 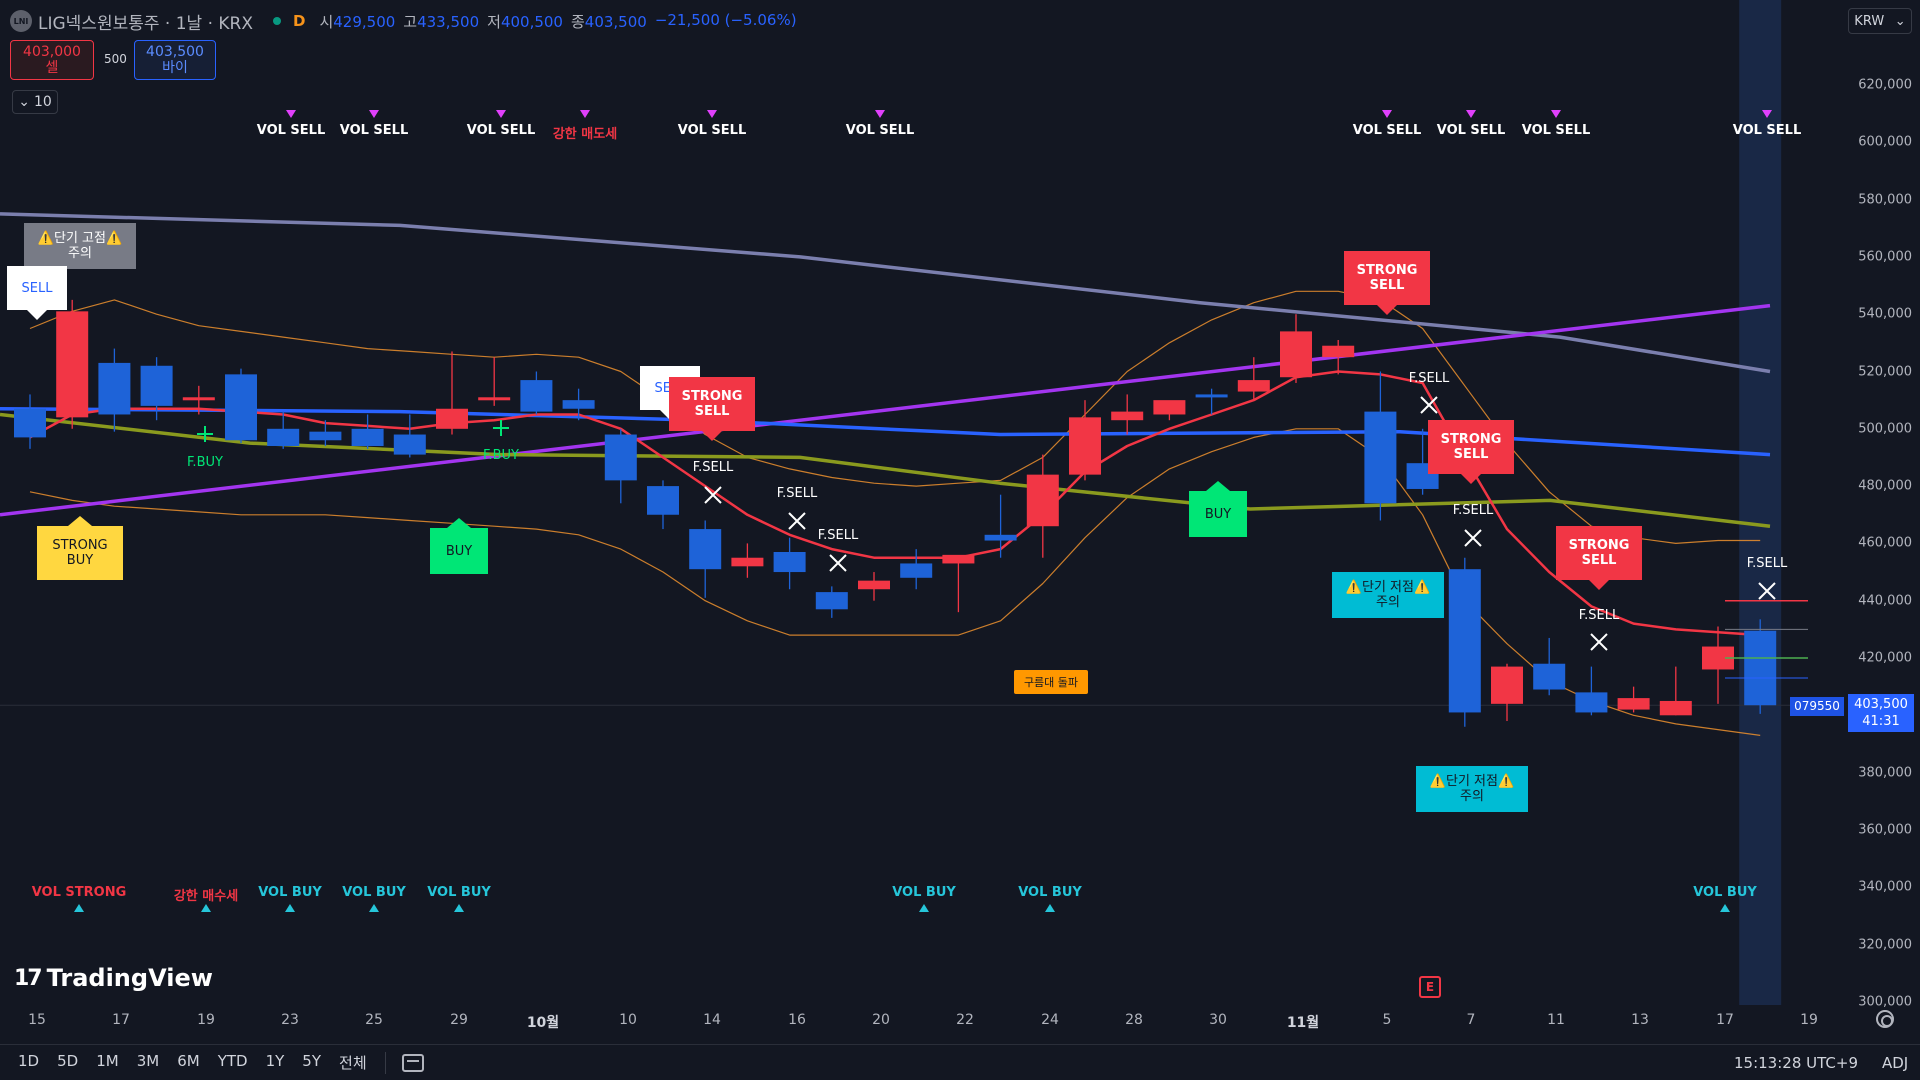 What do you see at coordinates (1885, 142) in the screenshot?
I see `price-axis-tick: 600,000` at bounding box center [1885, 142].